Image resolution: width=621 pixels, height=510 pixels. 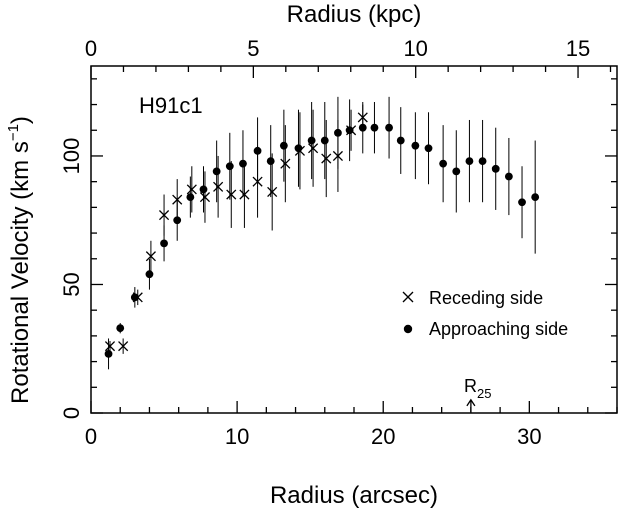 I want to click on y-axis-title-main: Rotational Velocity (km s, so click(x=20, y=272).